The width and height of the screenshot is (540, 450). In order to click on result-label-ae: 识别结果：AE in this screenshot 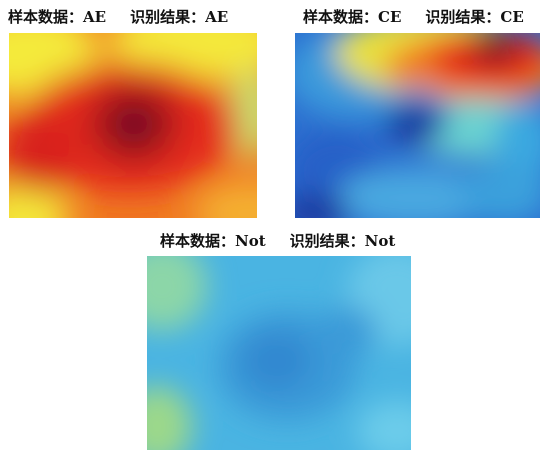, I will do `click(179, 17)`.